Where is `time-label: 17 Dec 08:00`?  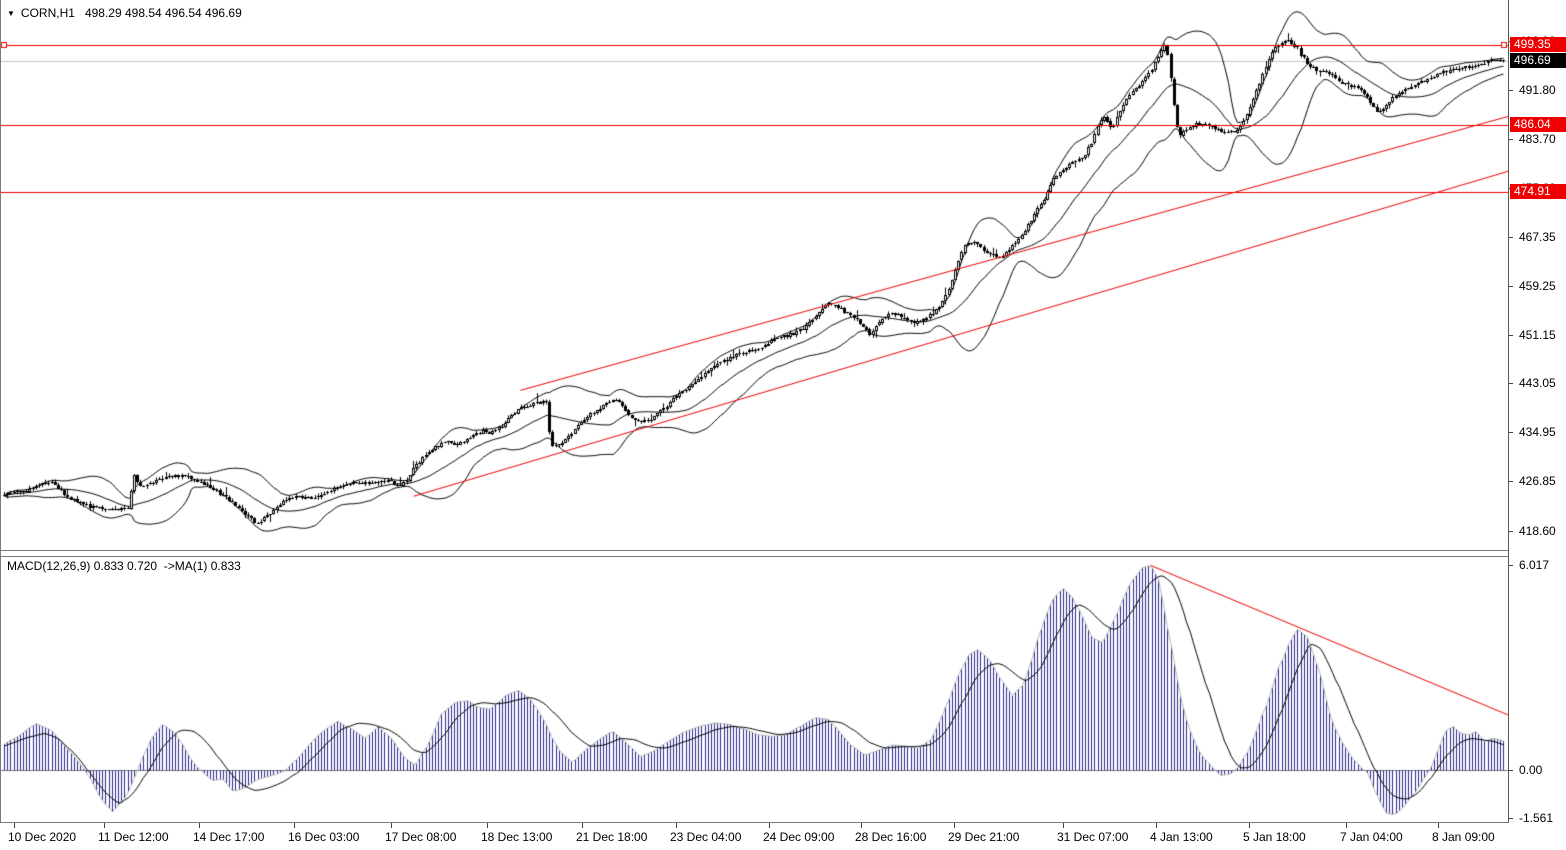 time-label: 17 Dec 08:00 is located at coordinates (421, 837).